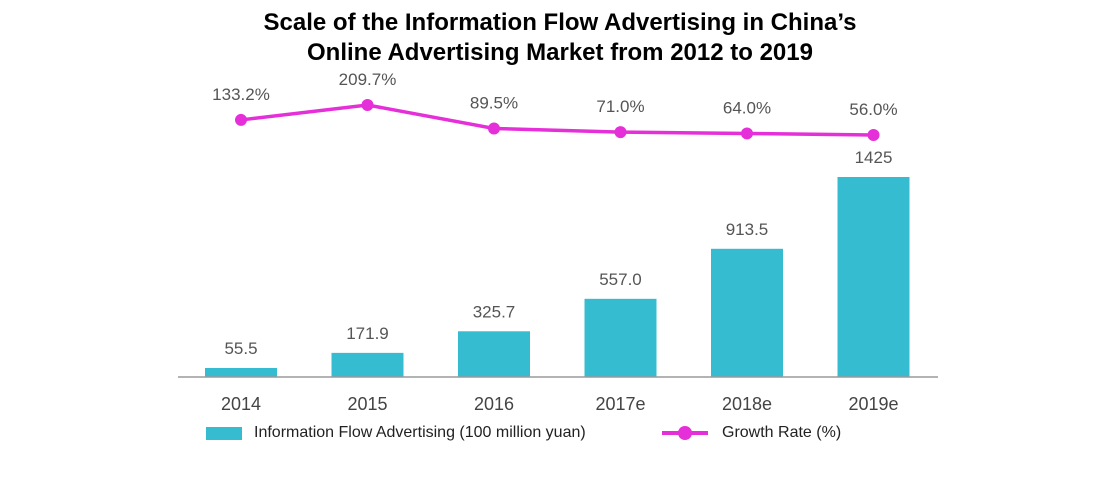 The height and width of the screenshot is (480, 1104). What do you see at coordinates (494, 311) in the screenshot?
I see `bar-label-2016: 325.7` at bounding box center [494, 311].